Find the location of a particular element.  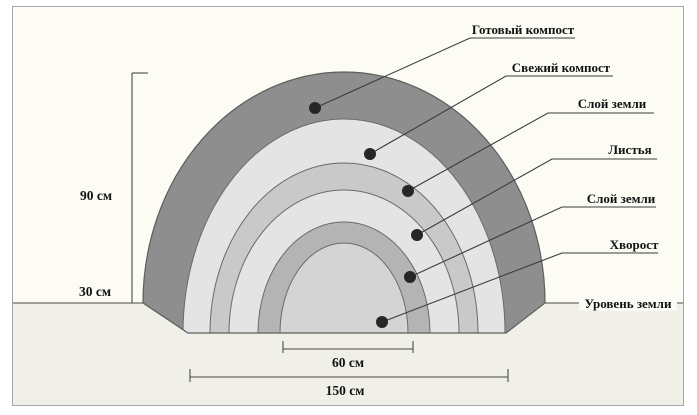

callout-soil-upper: Слой земли is located at coordinates (528, 146).